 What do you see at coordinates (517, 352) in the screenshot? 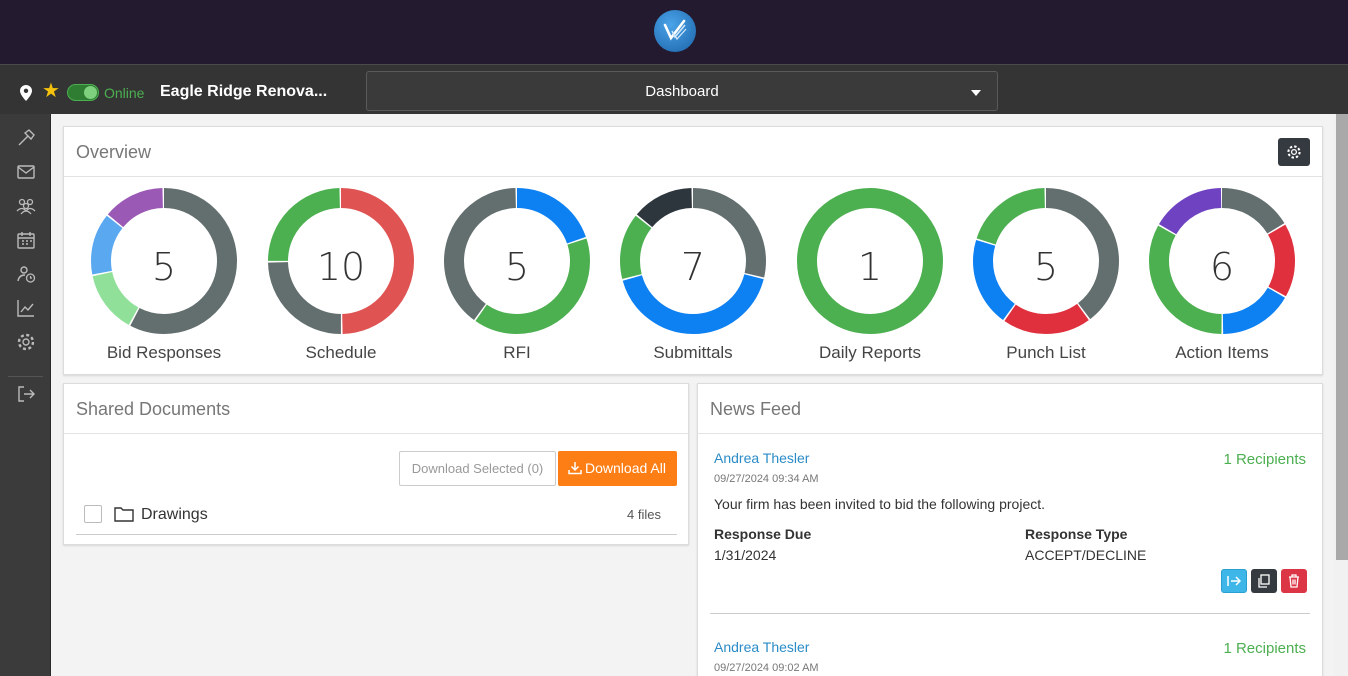
I see `donut-label: RFI` at bounding box center [517, 352].